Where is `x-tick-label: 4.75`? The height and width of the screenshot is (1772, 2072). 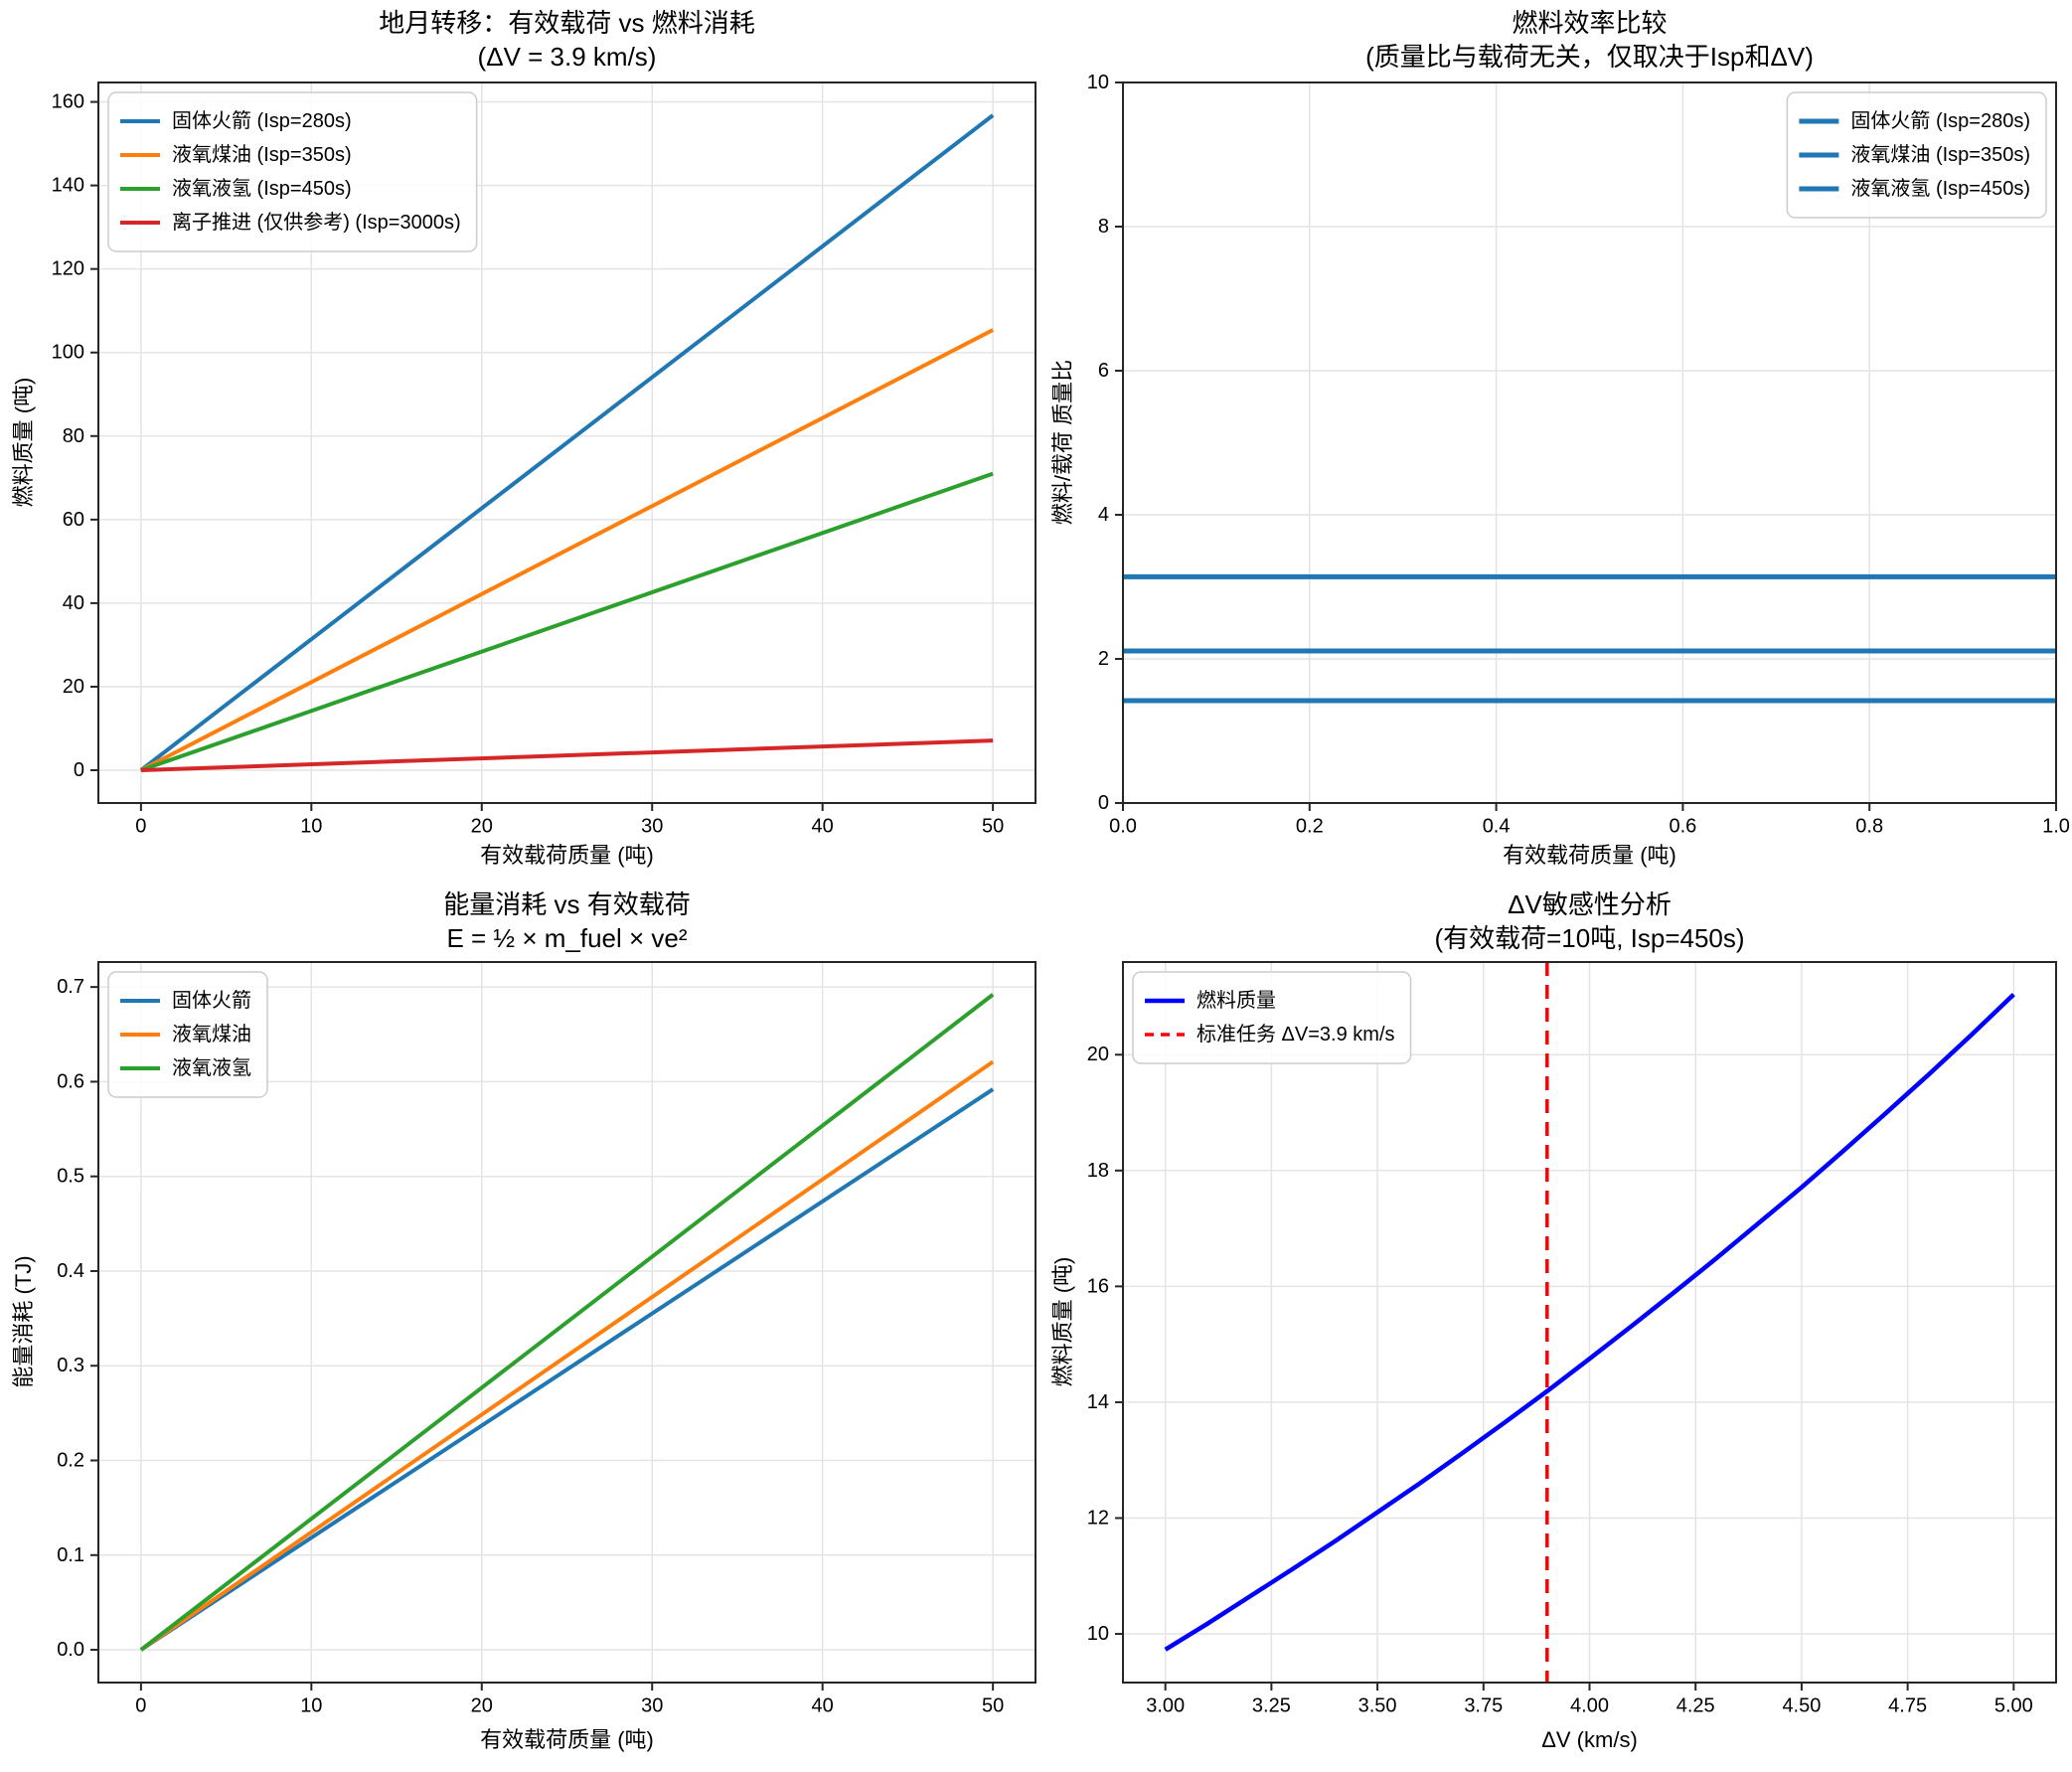 x-tick-label: 4.75 is located at coordinates (1907, 1706).